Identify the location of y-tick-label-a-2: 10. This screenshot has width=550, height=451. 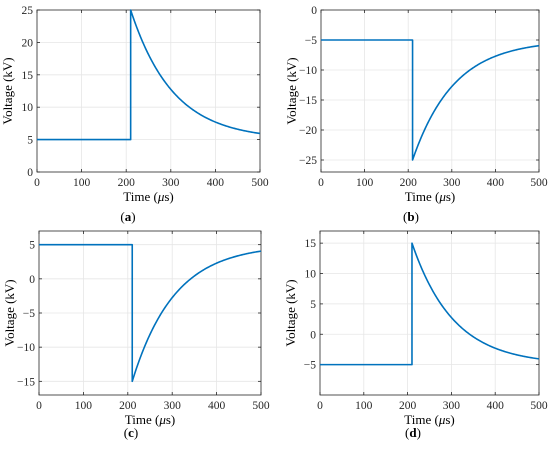
(28, 108).